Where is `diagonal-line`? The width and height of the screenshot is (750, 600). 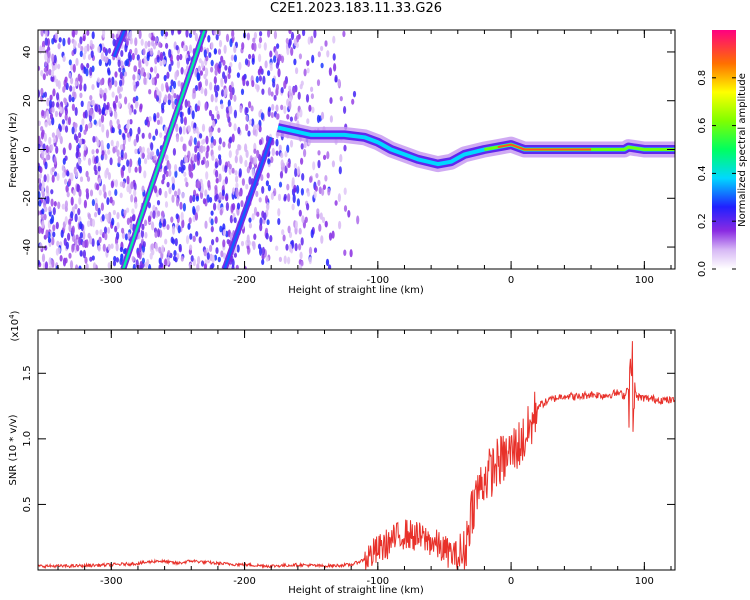
diagonal-line is located at coordinates (119, 44).